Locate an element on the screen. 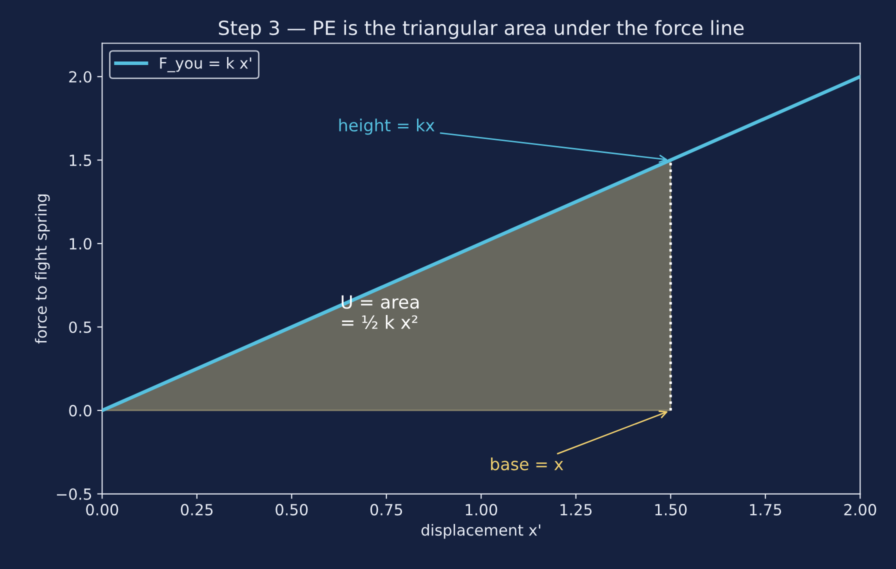  x-tick-label: 1.25 is located at coordinates (576, 510).